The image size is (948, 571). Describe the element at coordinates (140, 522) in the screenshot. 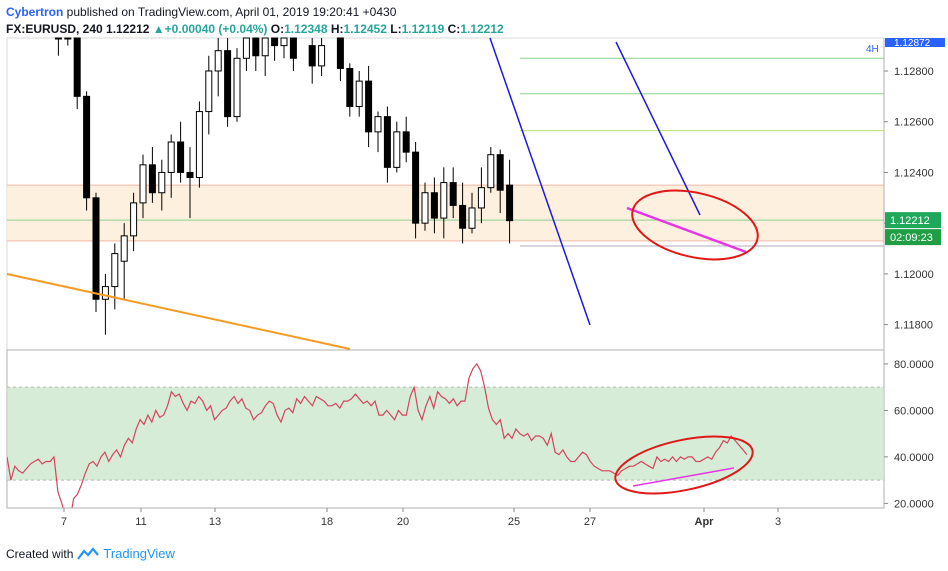

I see `time-tick-label: 11` at that location.